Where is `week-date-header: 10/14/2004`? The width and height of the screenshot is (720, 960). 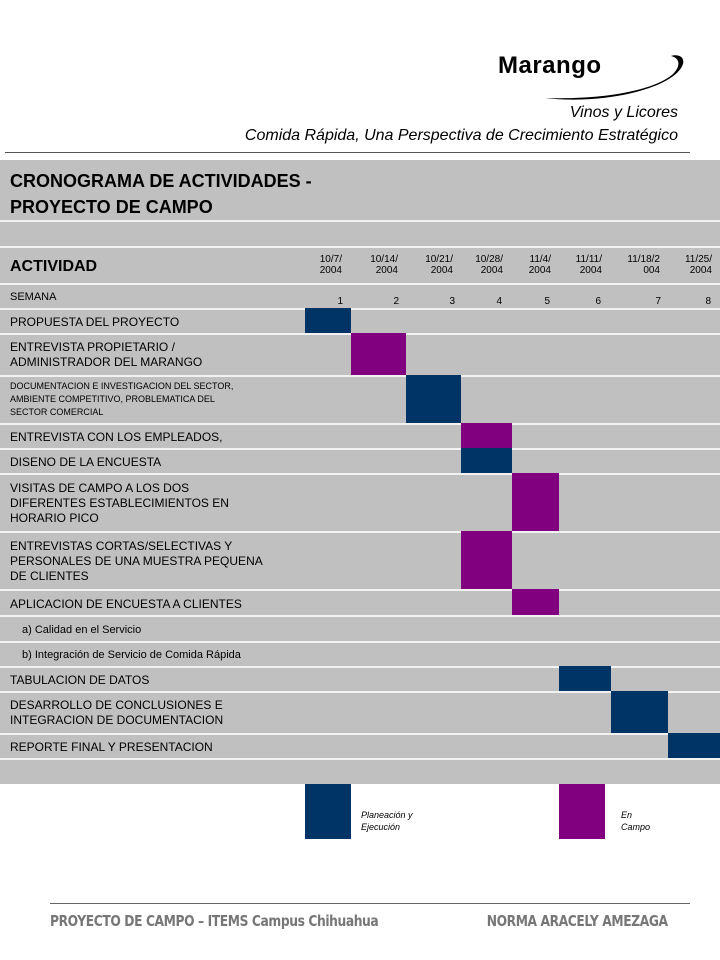 week-date-header: 10/14/2004 is located at coordinates (384, 265).